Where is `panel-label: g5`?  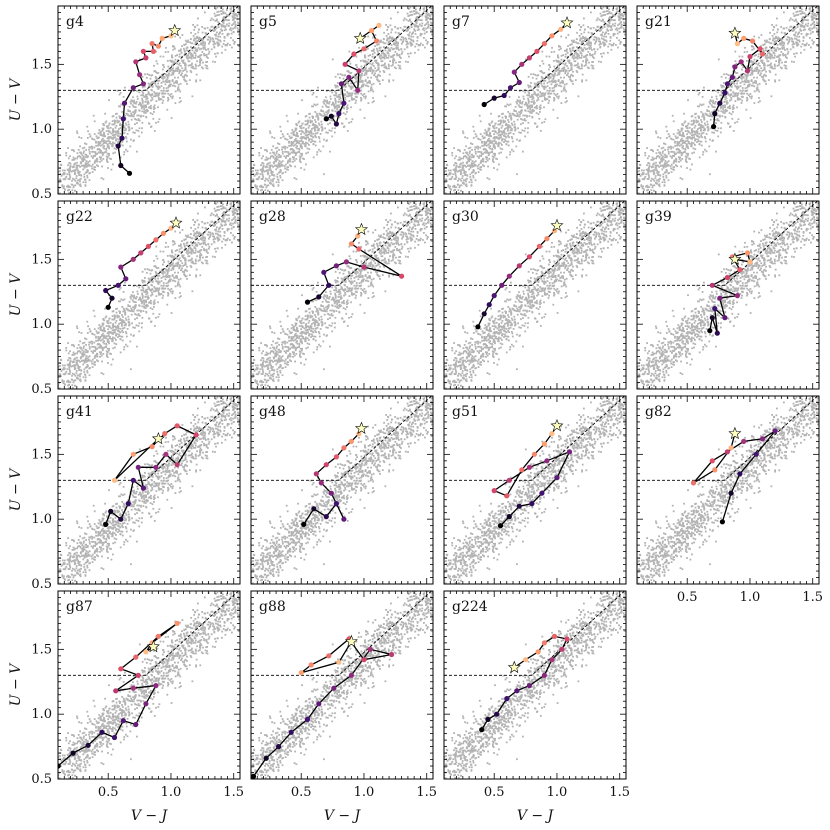 panel-label: g5 is located at coordinates (268, 22).